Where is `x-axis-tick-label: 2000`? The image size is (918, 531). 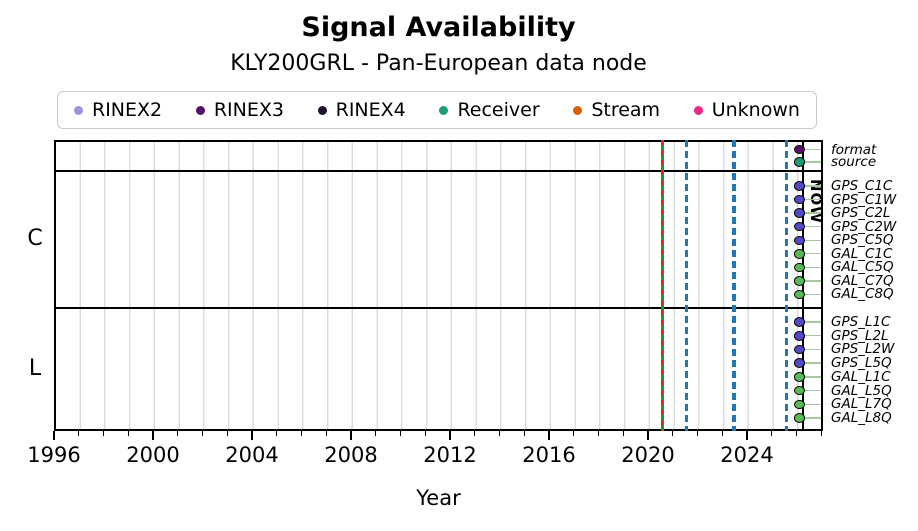 x-axis-tick-label: 2000 is located at coordinates (153, 455).